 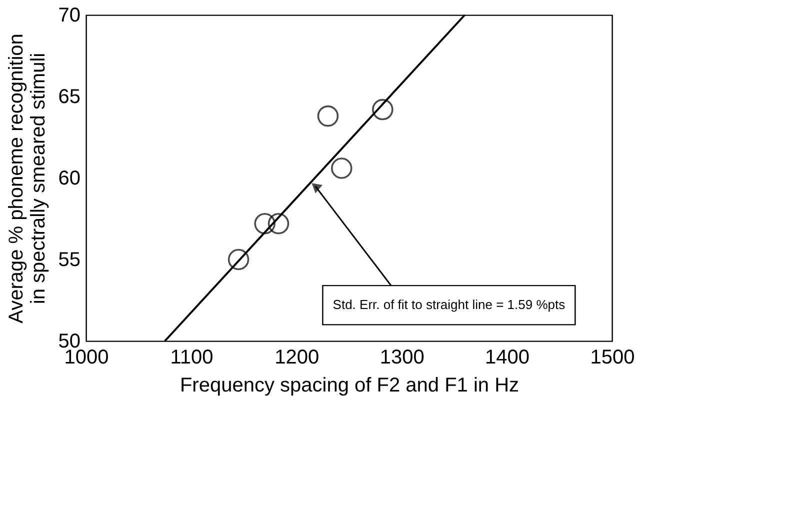 I want to click on y-tick-label: 65, so click(x=69, y=97).